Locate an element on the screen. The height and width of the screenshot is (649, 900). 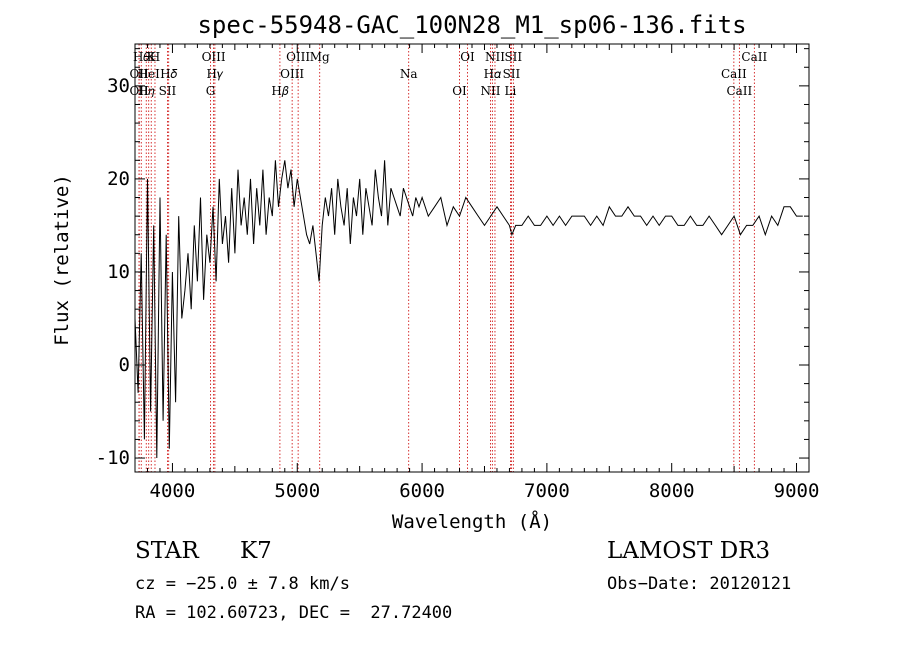
y-axis-label: Flux (relative) is located at coordinates (62, 260).